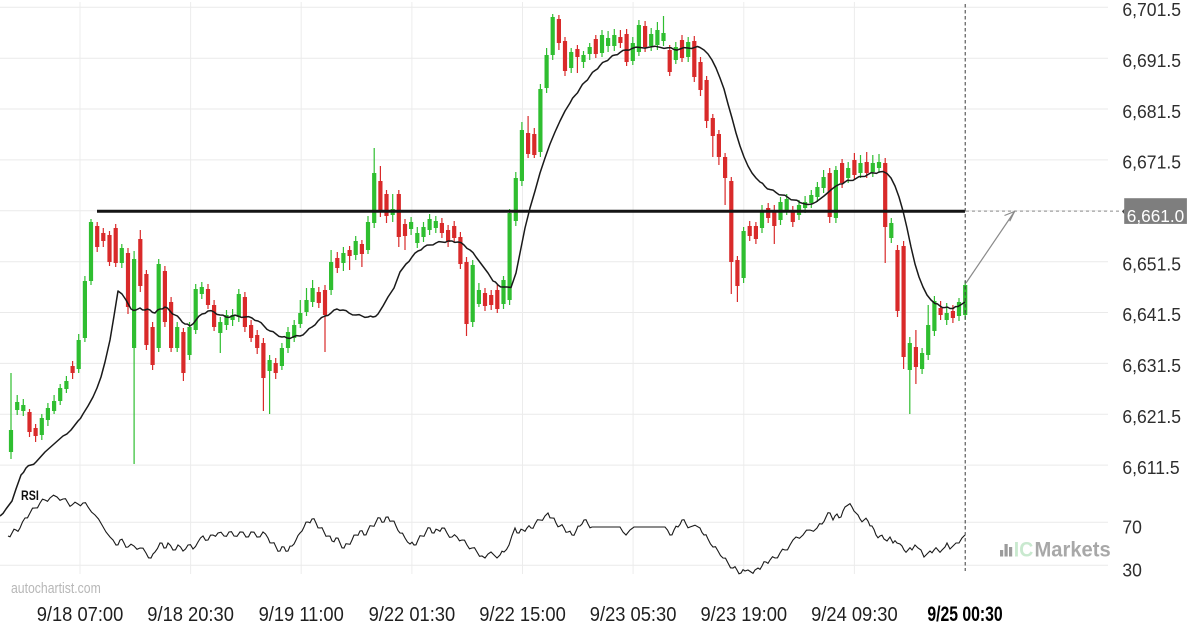  Describe the element at coordinates (1151, 417) in the screenshot. I see `svg-text: 6,621.5` at that location.